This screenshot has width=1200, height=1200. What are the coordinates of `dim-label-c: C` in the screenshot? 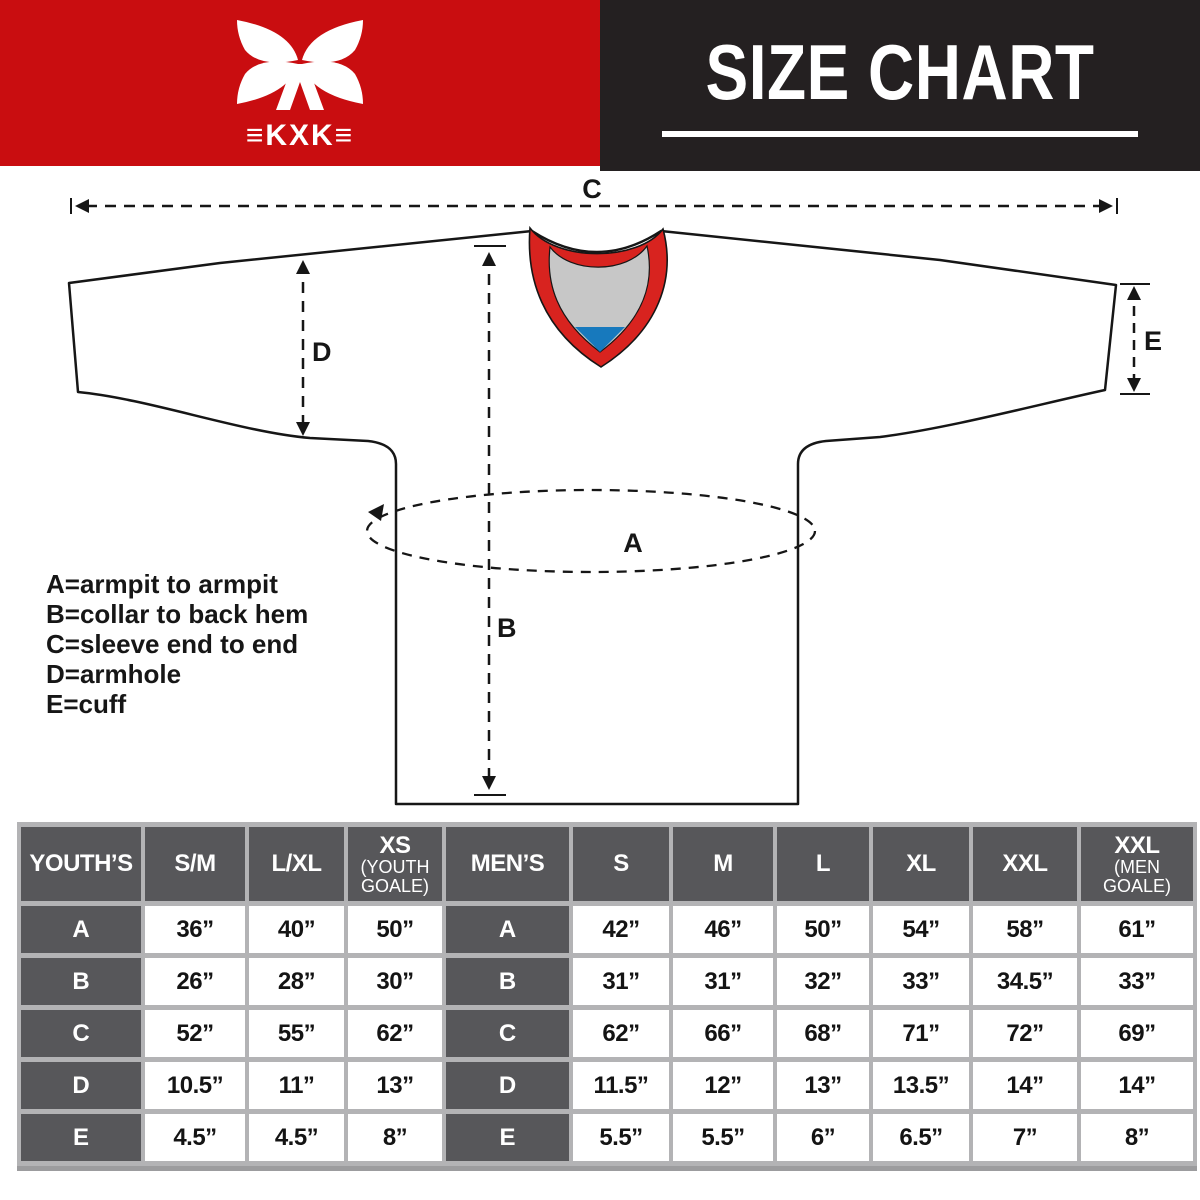 It's located at (592, 189).